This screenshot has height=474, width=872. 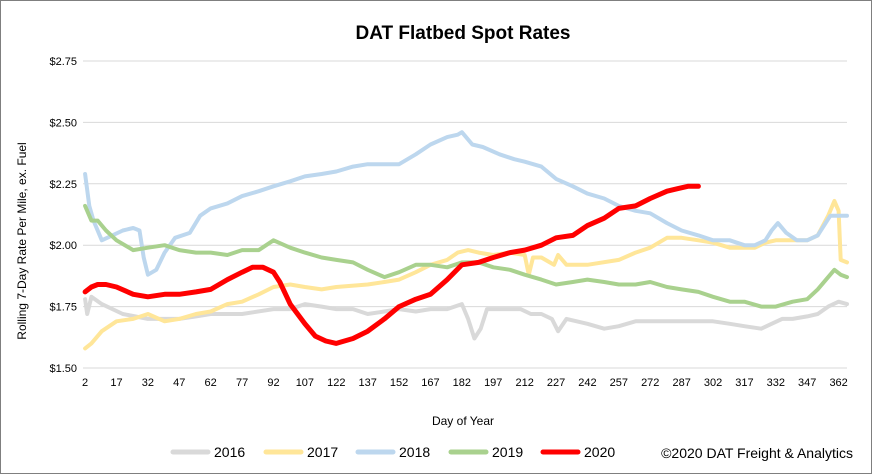 What do you see at coordinates (524, 383) in the screenshot?
I see `x-tick-label: 212` at bounding box center [524, 383].